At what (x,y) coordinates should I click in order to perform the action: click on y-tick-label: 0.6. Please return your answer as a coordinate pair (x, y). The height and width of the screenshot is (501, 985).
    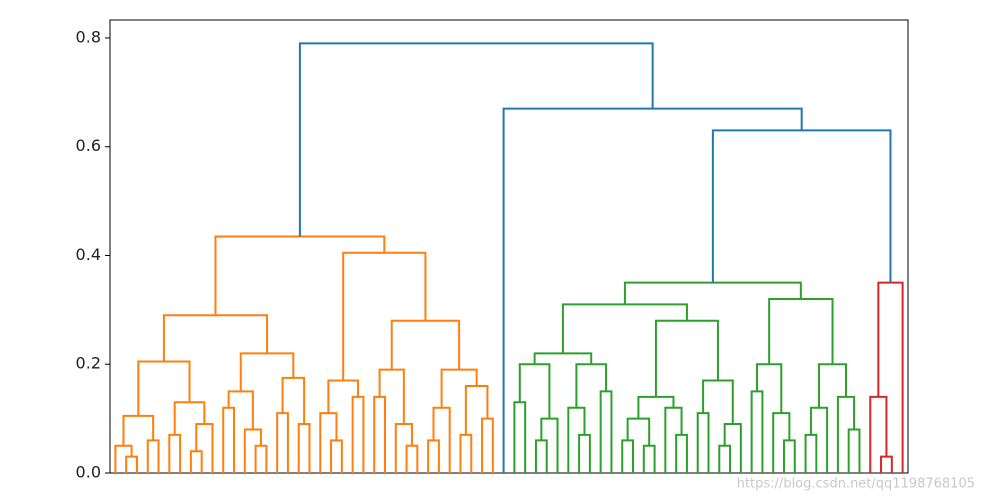
    Looking at the image, I should click on (88, 145).